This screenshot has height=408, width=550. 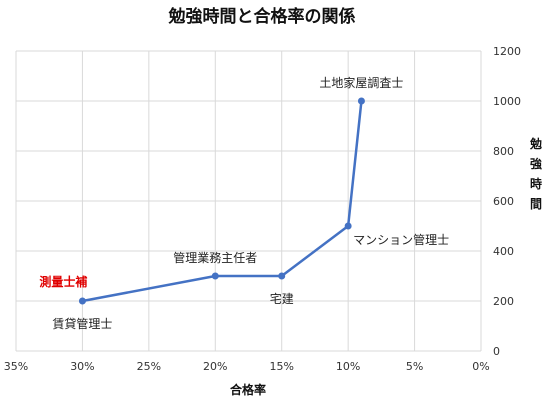 I want to click on y-tick-label: 400, so click(x=503, y=251).